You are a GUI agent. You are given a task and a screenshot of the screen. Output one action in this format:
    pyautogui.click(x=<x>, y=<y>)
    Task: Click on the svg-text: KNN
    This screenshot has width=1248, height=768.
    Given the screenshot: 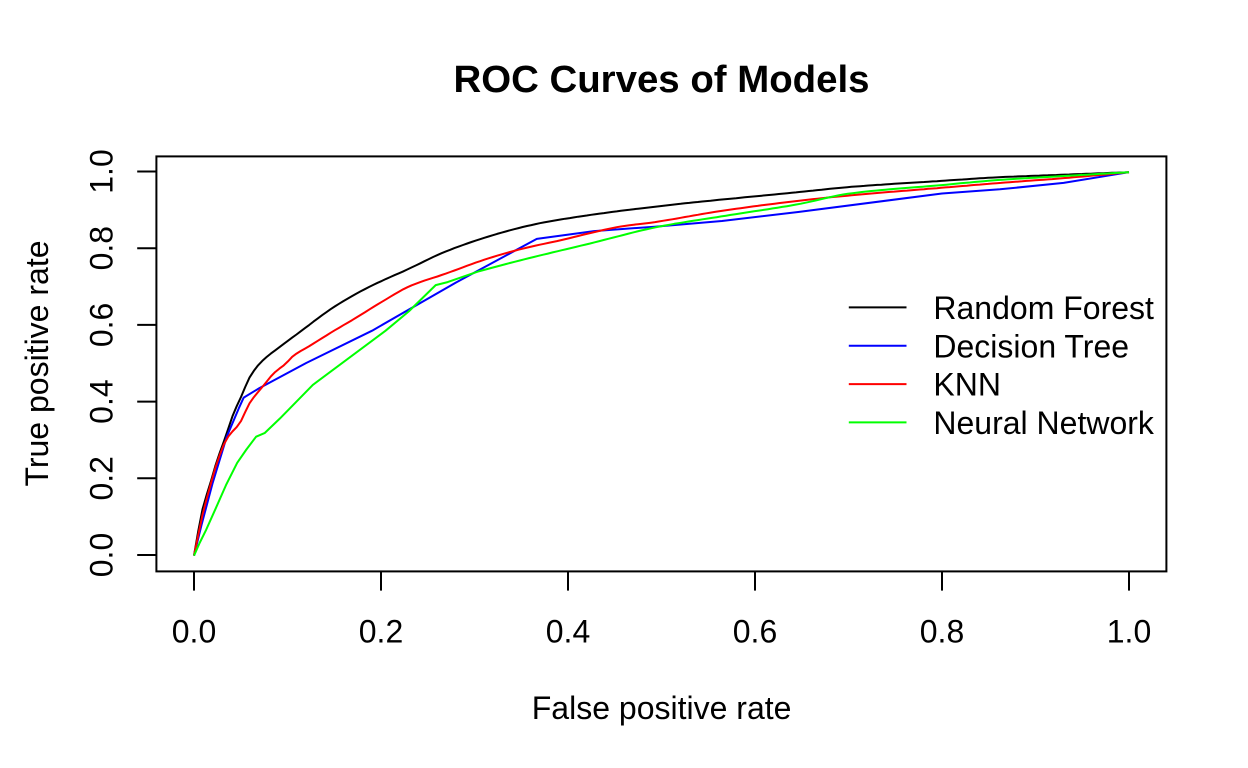 What is the action you would take?
    pyautogui.click(x=967, y=385)
    